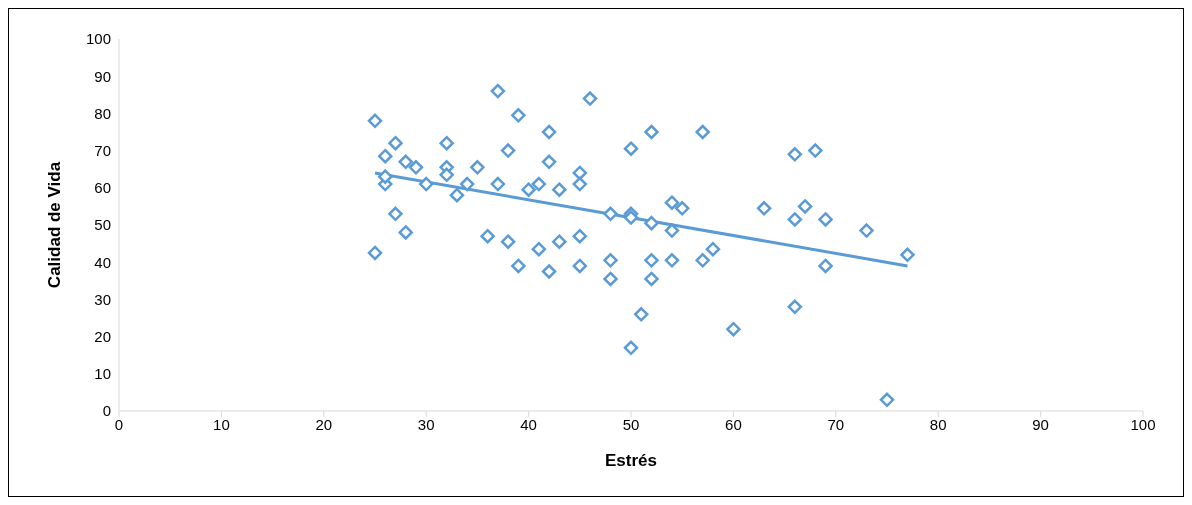 The image size is (1192, 505). Describe the element at coordinates (102, 336) in the screenshot. I see `y-tick-label: 20` at that location.